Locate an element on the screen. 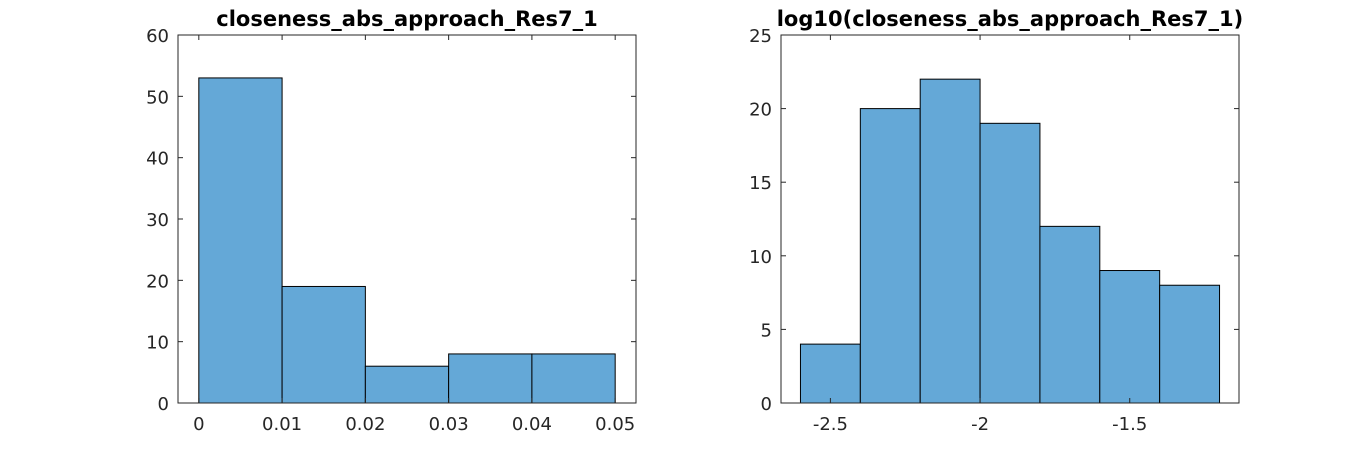 The width and height of the screenshot is (1370, 453). x-tick-label: 0.03 is located at coordinates (449, 424).